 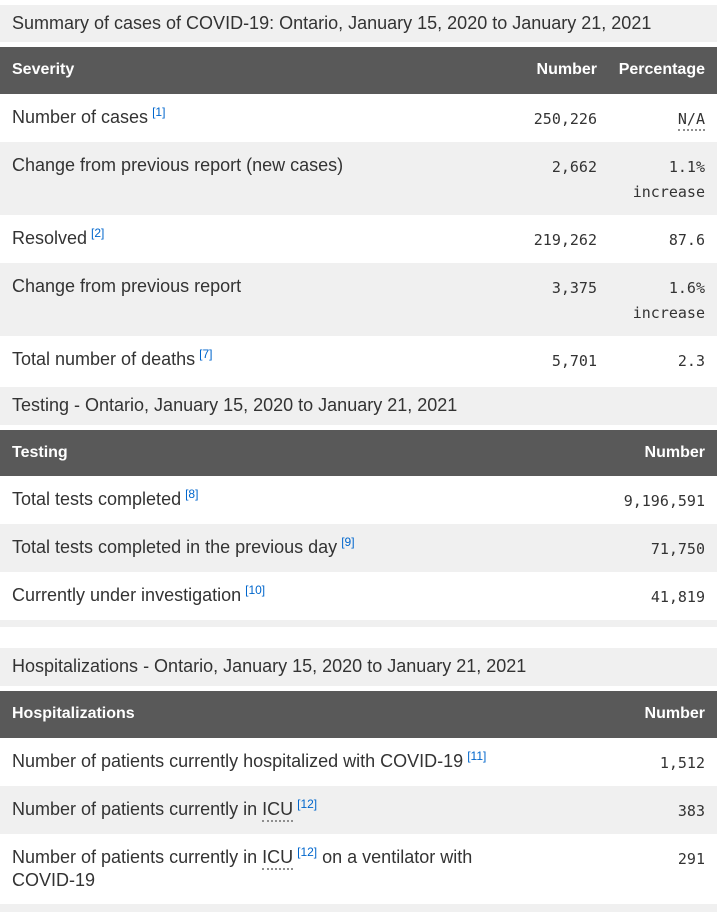 I want to click on header-row: Severity Number Percentage, so click(x=358, y=71).